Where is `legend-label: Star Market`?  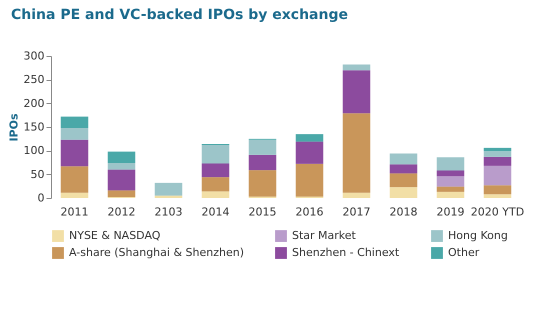 legend-label: Star Market is located at coordinates (324, 235).